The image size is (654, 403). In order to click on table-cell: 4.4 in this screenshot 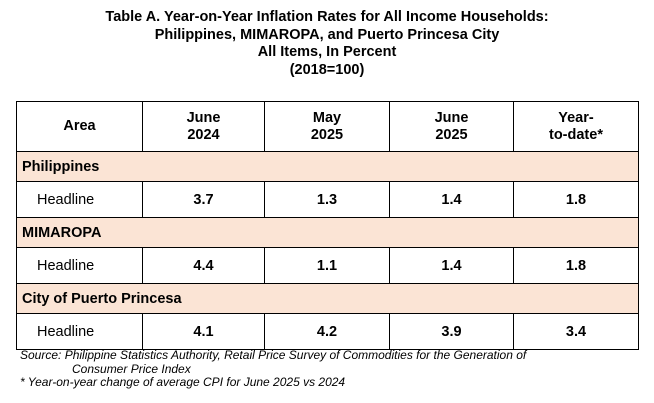, I will do `click(203, 265)`.